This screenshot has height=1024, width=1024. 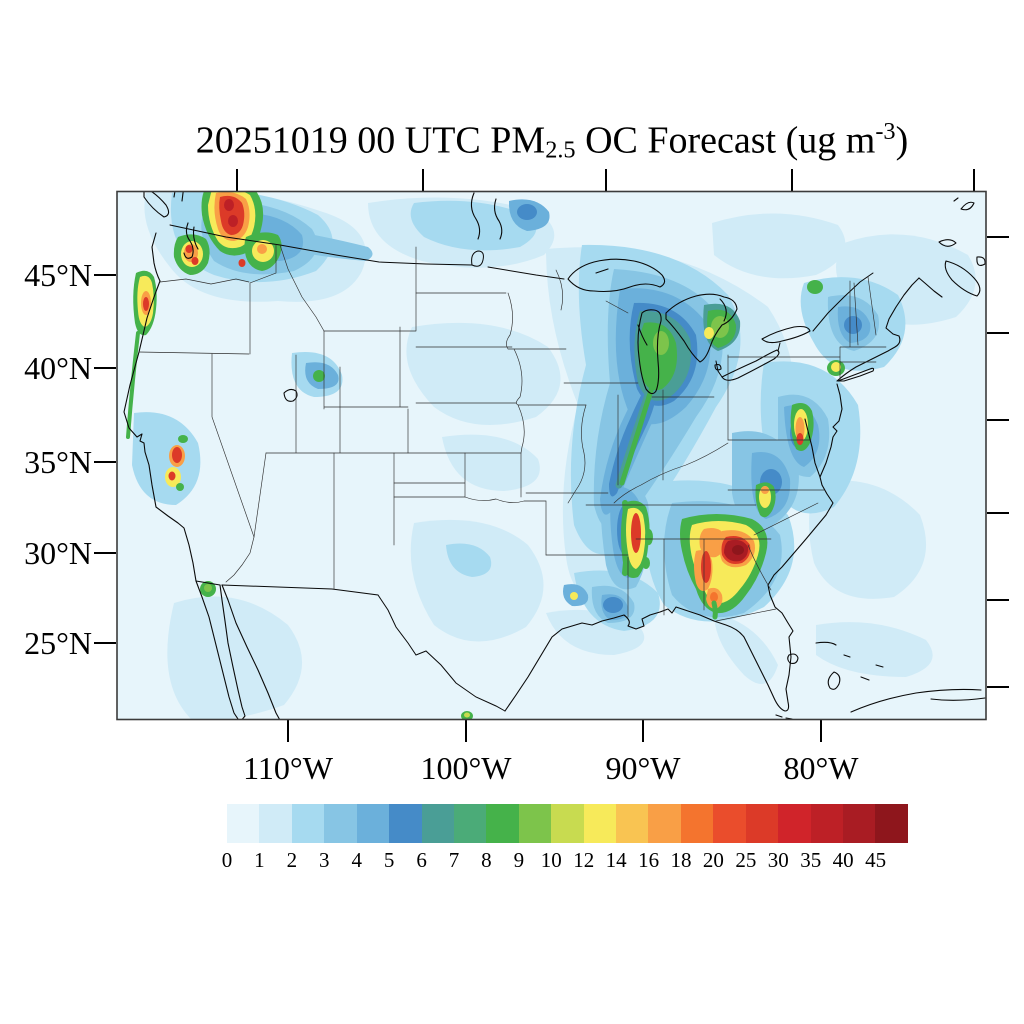 I want to click on colorbar-label-2: 2, so click(x=292, y=860).